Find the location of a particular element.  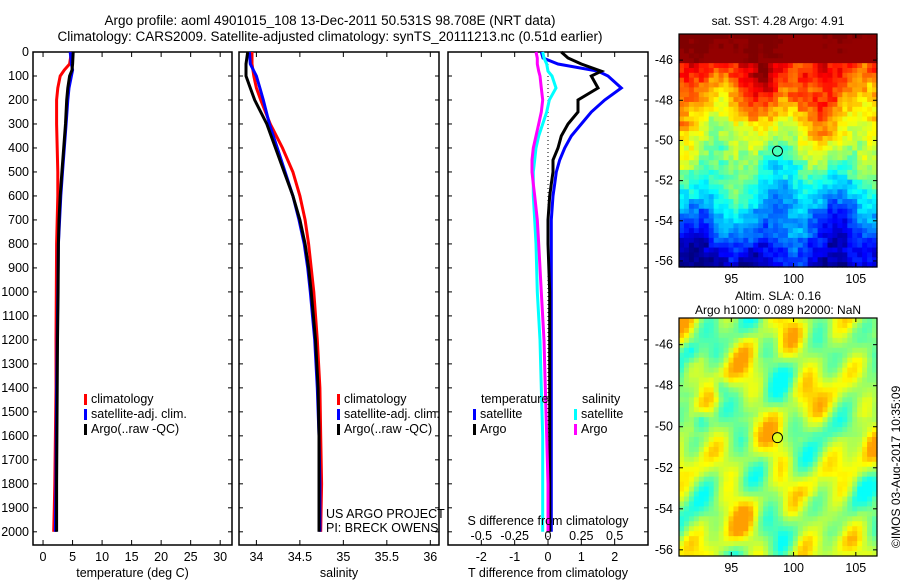

temp-ytick-label: 100 is located at coordinates (18, 76).